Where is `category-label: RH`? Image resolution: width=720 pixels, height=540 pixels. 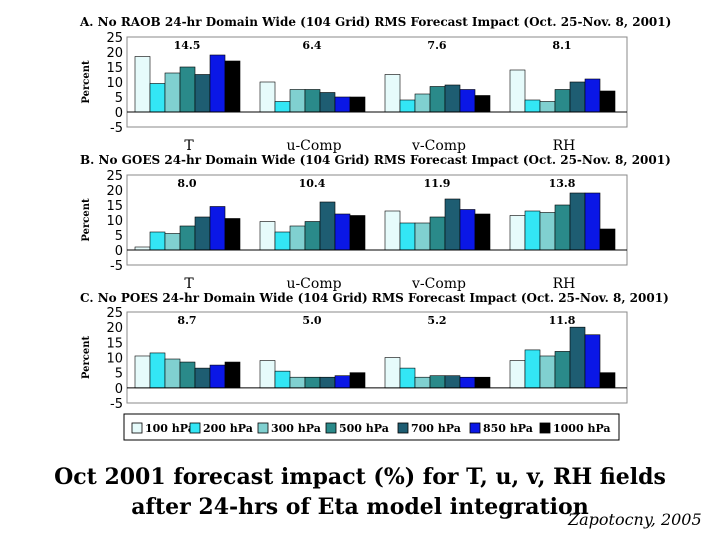 category-label: RH is located at coordinates (564, 284).